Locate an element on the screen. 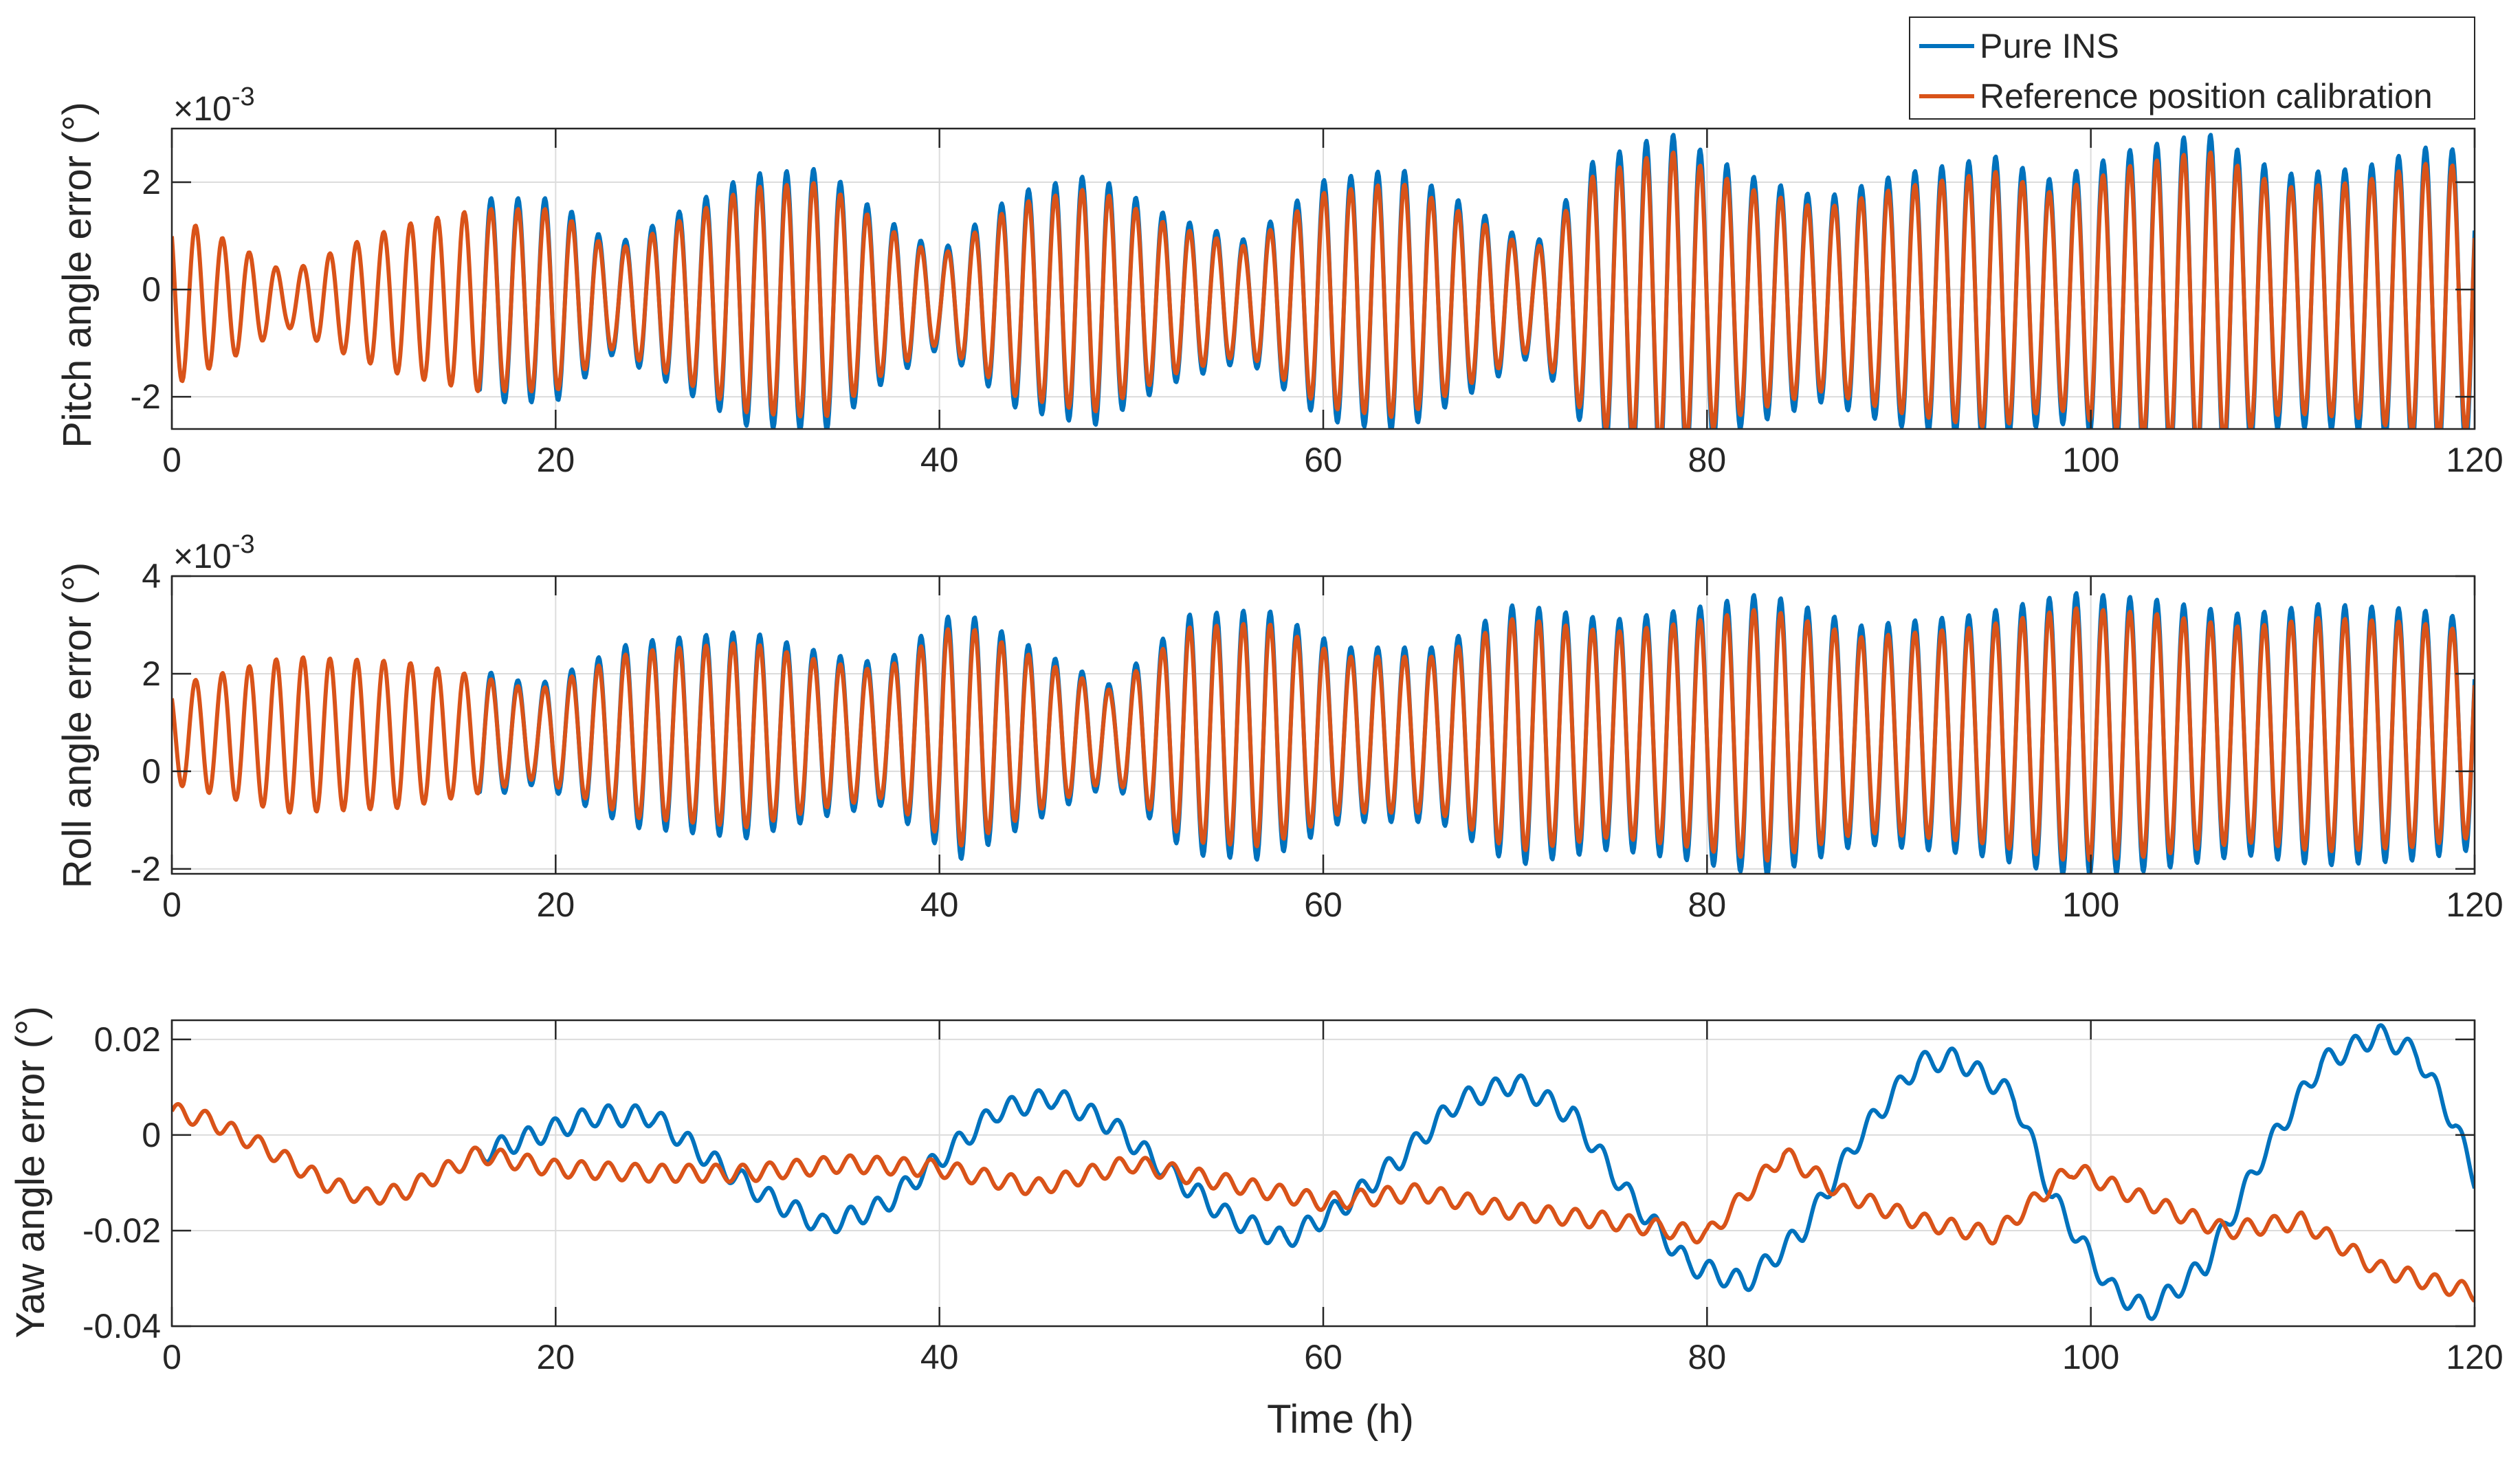  legend-label-pure-ins: Pure INS is located at coordinates (2049, 46).